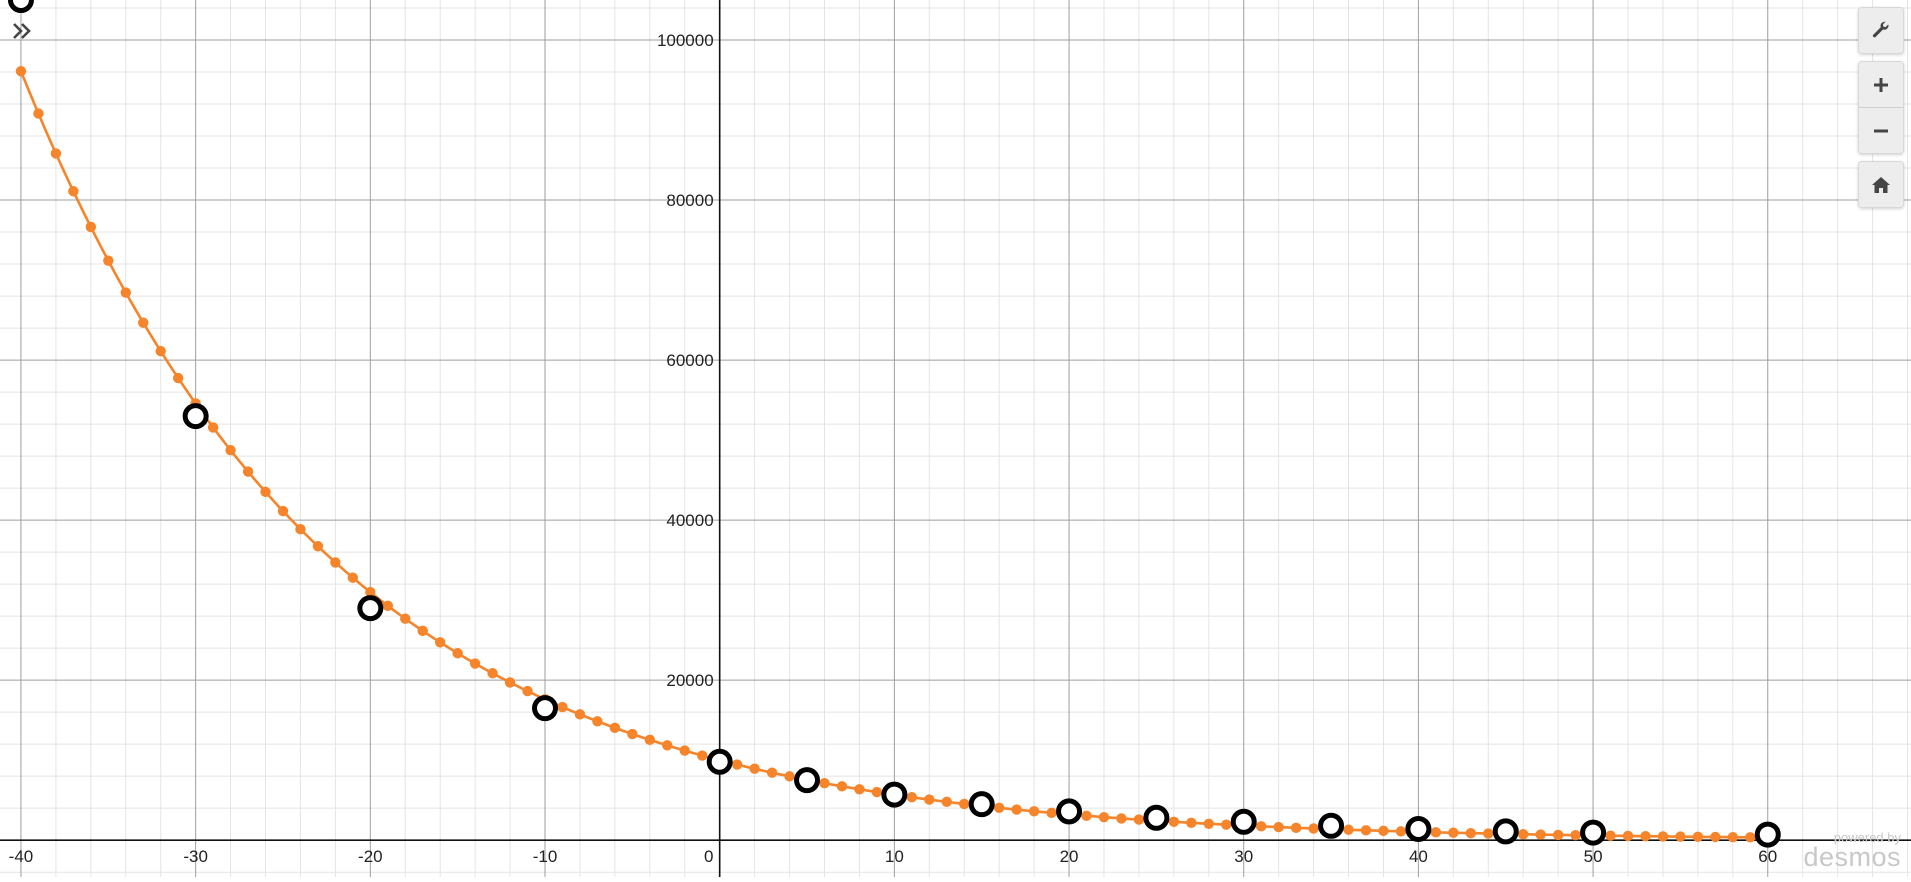 This screenshot has width=1911, height=882. I want to click on graph-settings-button, so click(1881, 30).